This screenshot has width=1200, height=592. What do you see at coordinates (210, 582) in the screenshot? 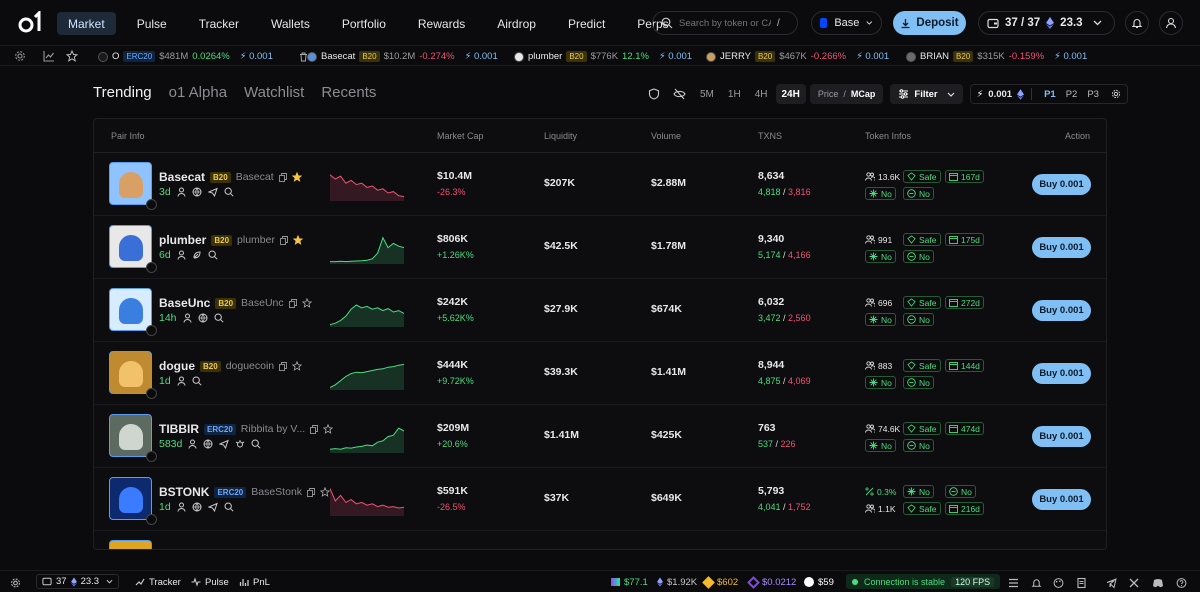
I see `bottom-pulse-link: Pulse` at bounding box center [210, 582].